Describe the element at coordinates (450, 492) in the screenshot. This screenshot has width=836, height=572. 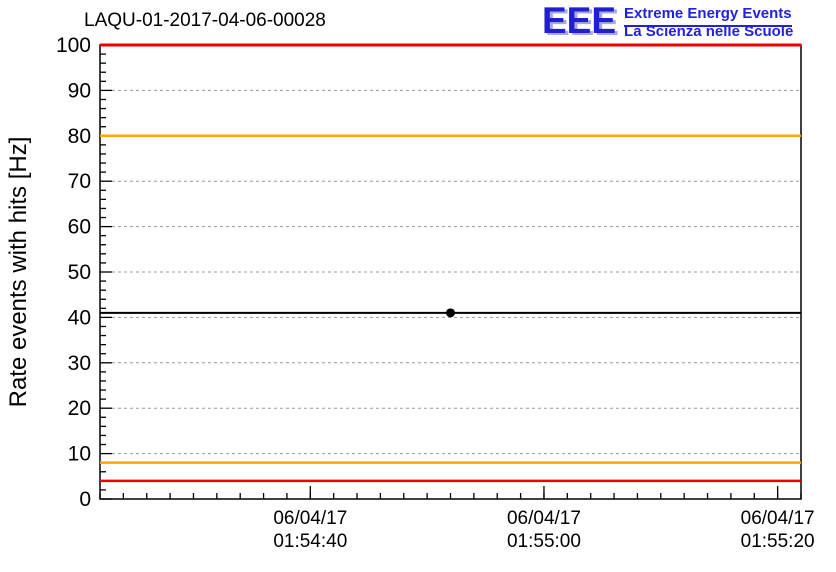
I see `x-axis-ticks` at that location.